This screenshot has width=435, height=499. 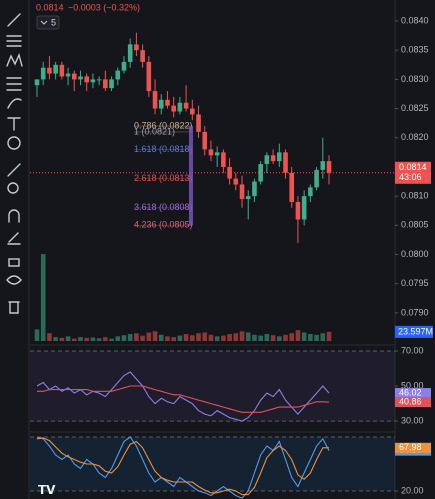 I want to click on volume-label-box, so click(x=414, y=331).